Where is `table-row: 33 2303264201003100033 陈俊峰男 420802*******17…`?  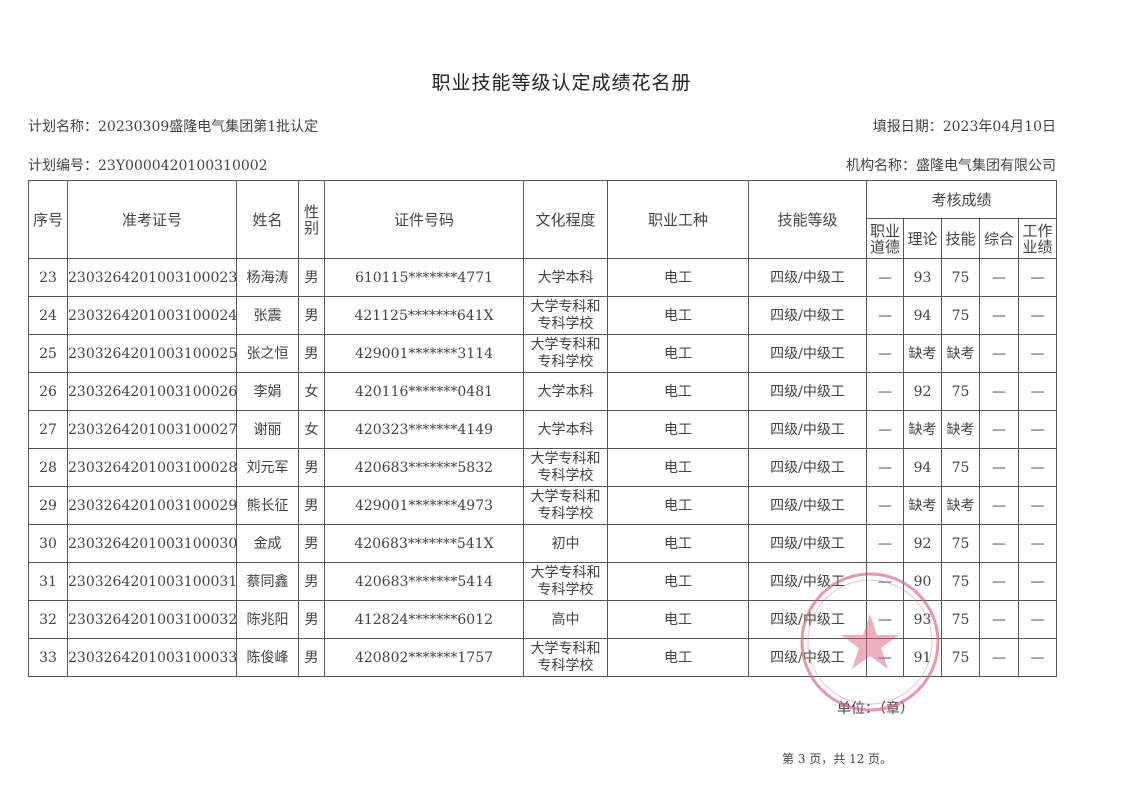
table-row: 33 2303264201003100033 陈俊峰男 420802*******17… is located at coordinates (542, 657).